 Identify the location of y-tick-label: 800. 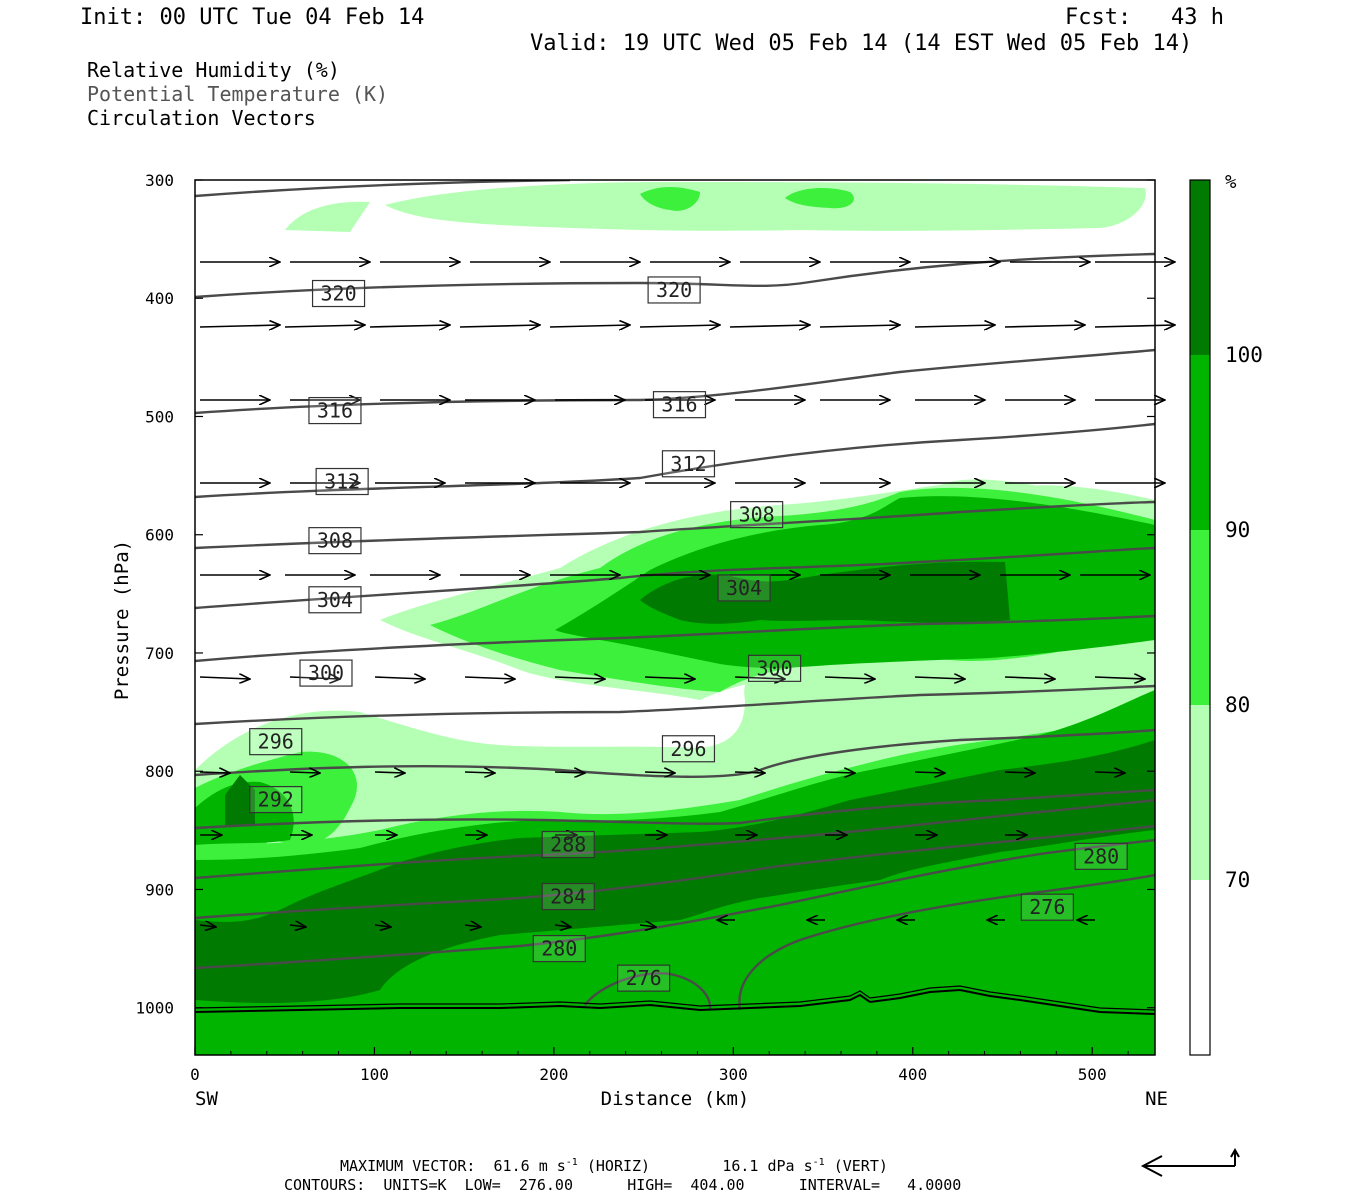
(159, 771).